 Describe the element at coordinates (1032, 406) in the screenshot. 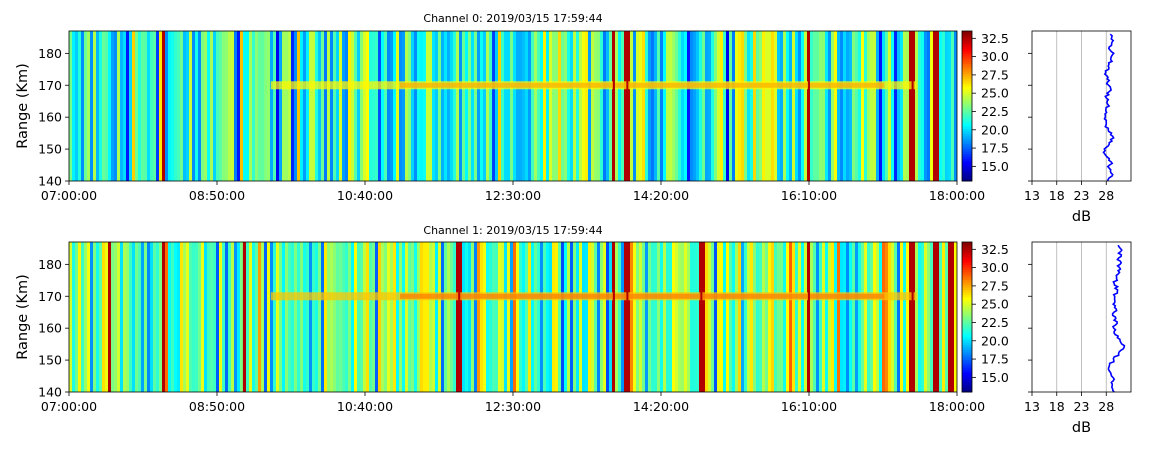

I see `profile-x-tick-label: 13` at that location.